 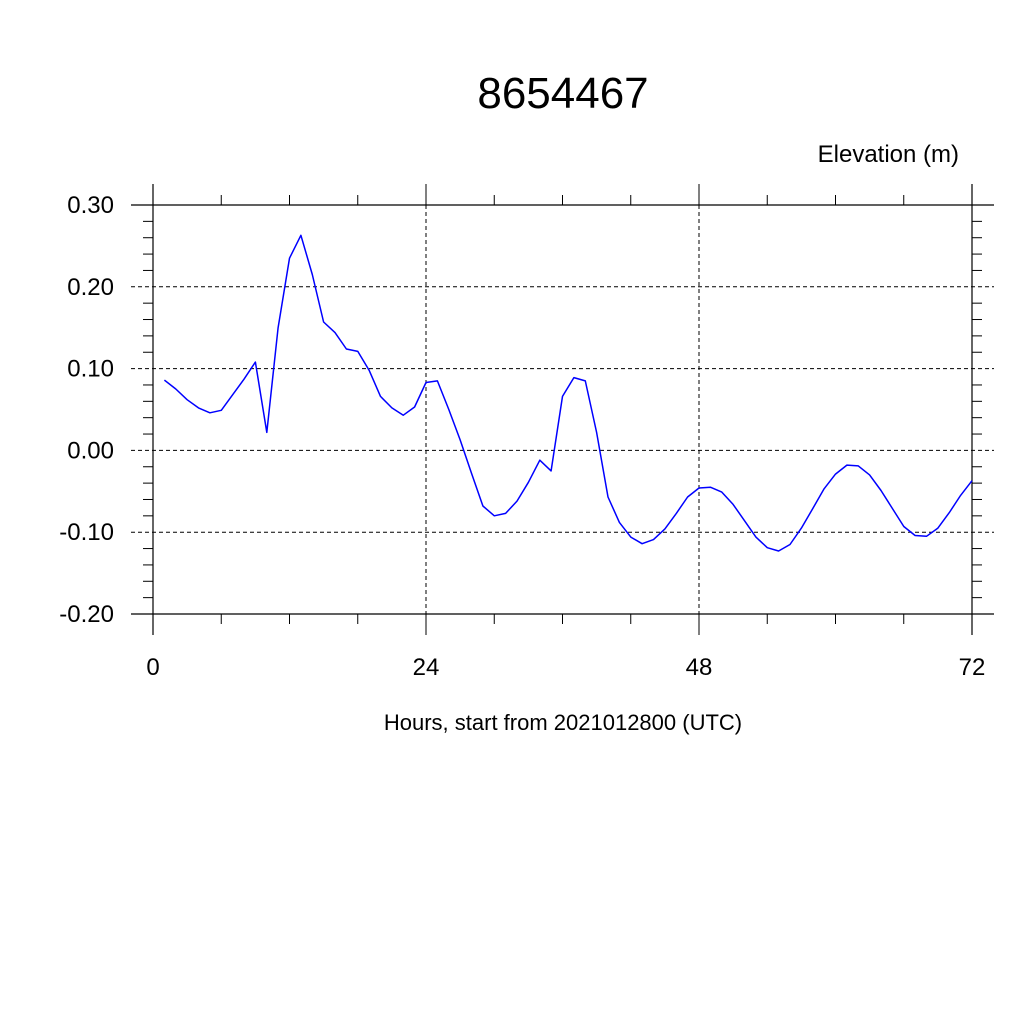 I want to click on x-tick-label: 24, so click(x=426, y=667).